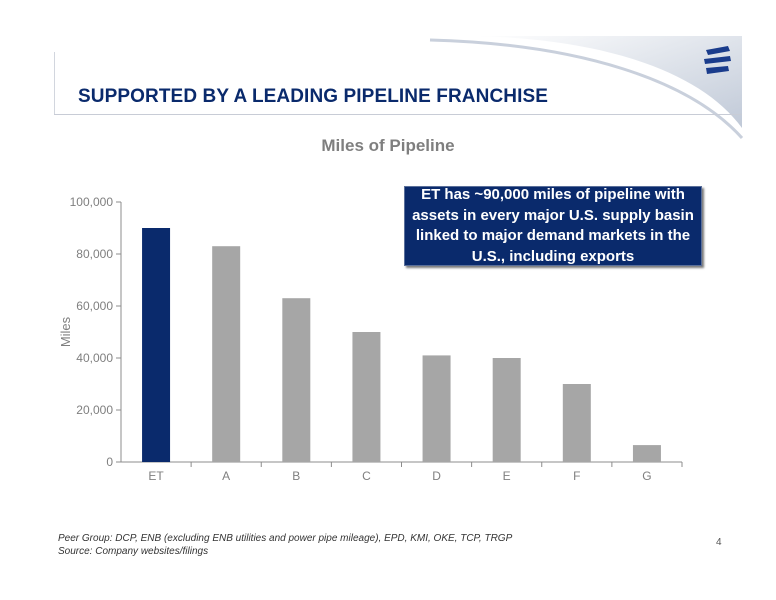 This screenshot has height=600, width=776. I want to click on header-left-rule, so click(54, 83).